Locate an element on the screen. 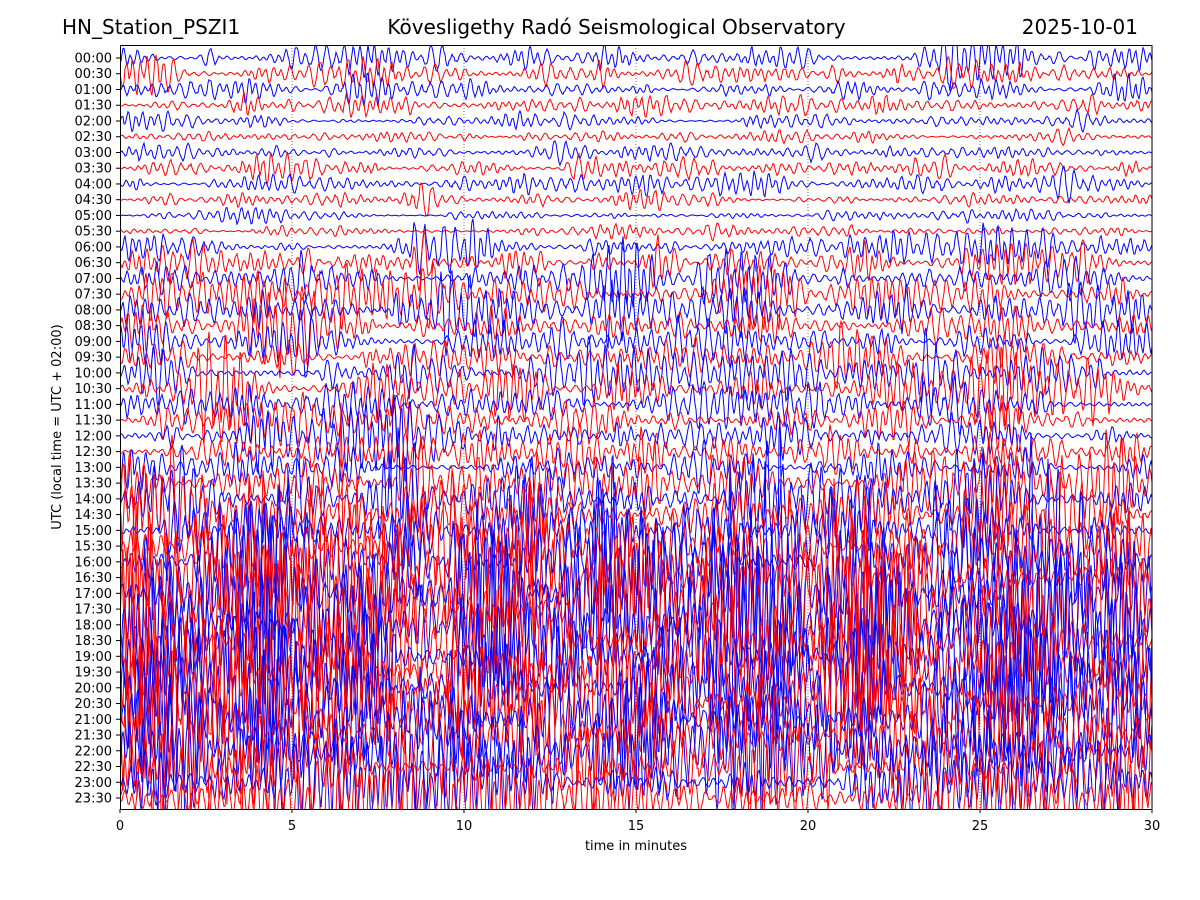 The image size is (1200, 900). y-tick-label: 11:00 is located at coordinates (93, 405).